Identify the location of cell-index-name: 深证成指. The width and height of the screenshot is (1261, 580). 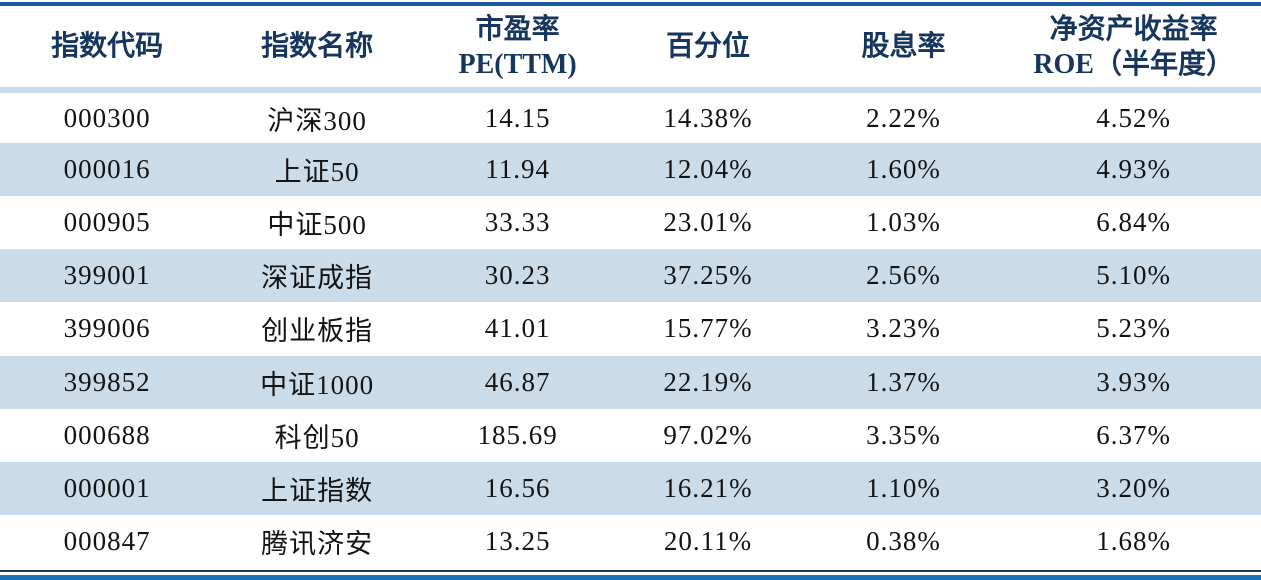
(317, 278).